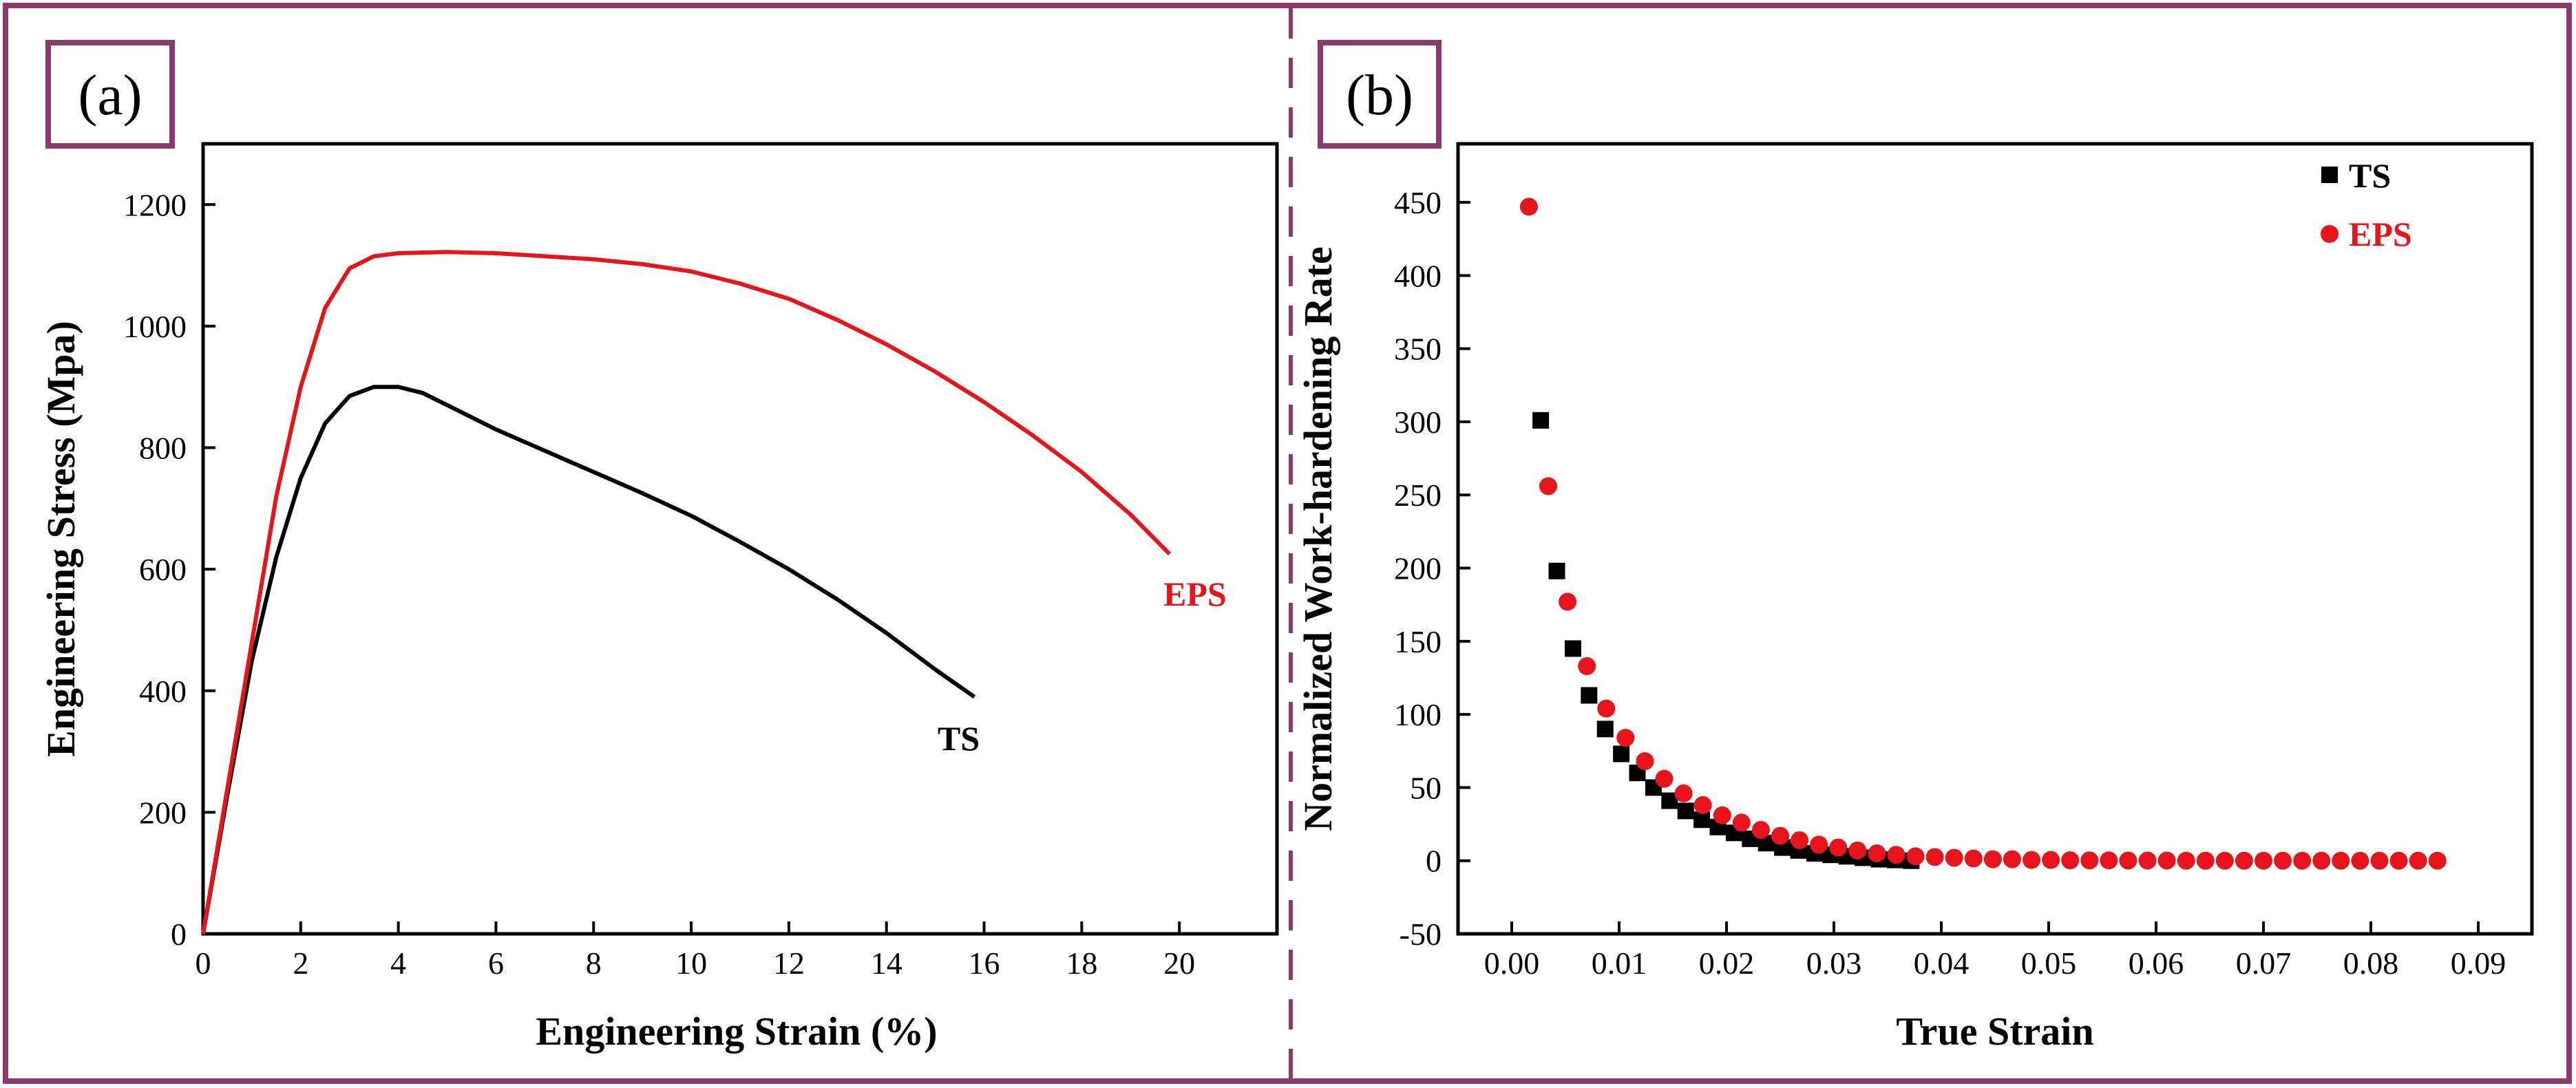  What do you see at coordinates (2157, 964) in the screenshot?
I see `b-x-tick-label: 0.06` at bounding box center [2157, 964].